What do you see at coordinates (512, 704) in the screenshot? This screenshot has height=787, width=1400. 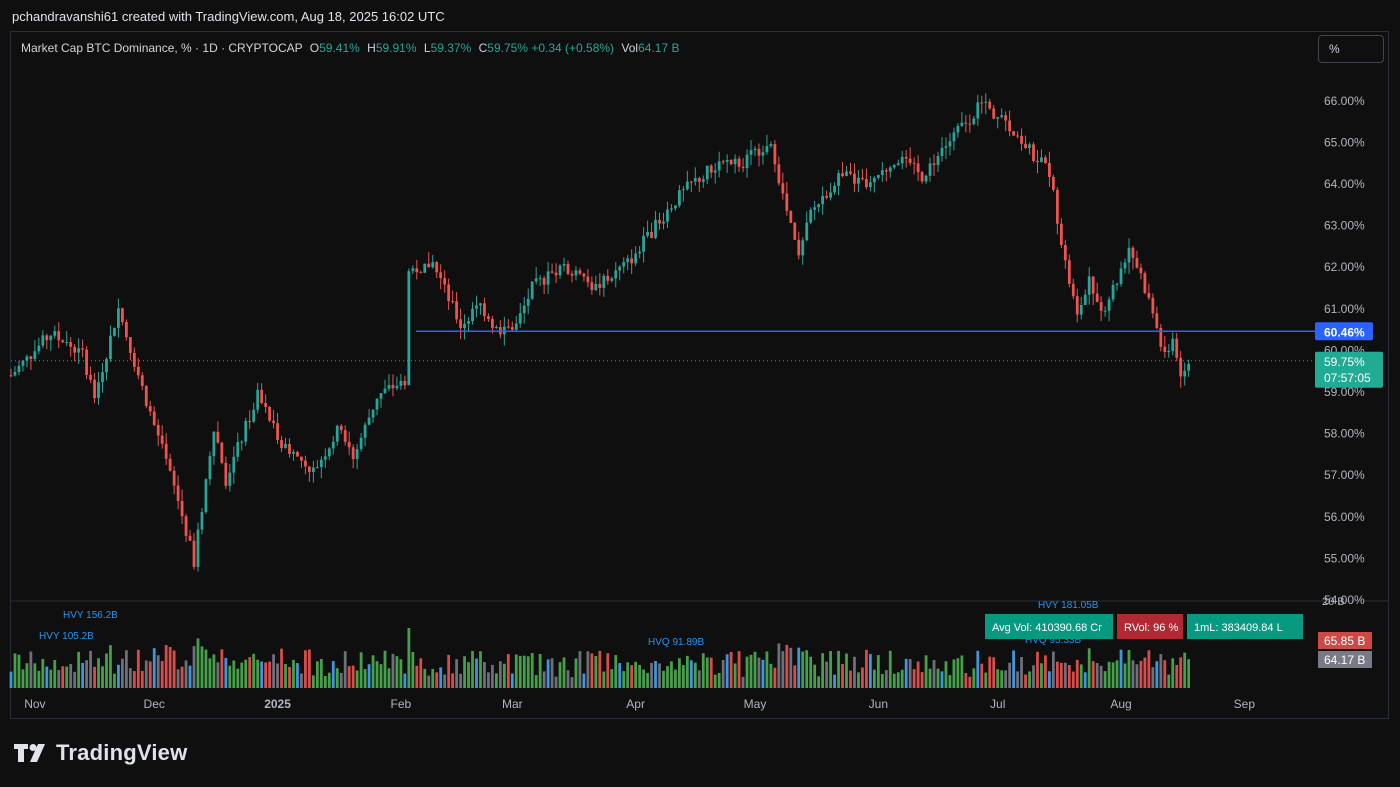 I see `x-tick-label: Mar` at bounding box center [512, 704].